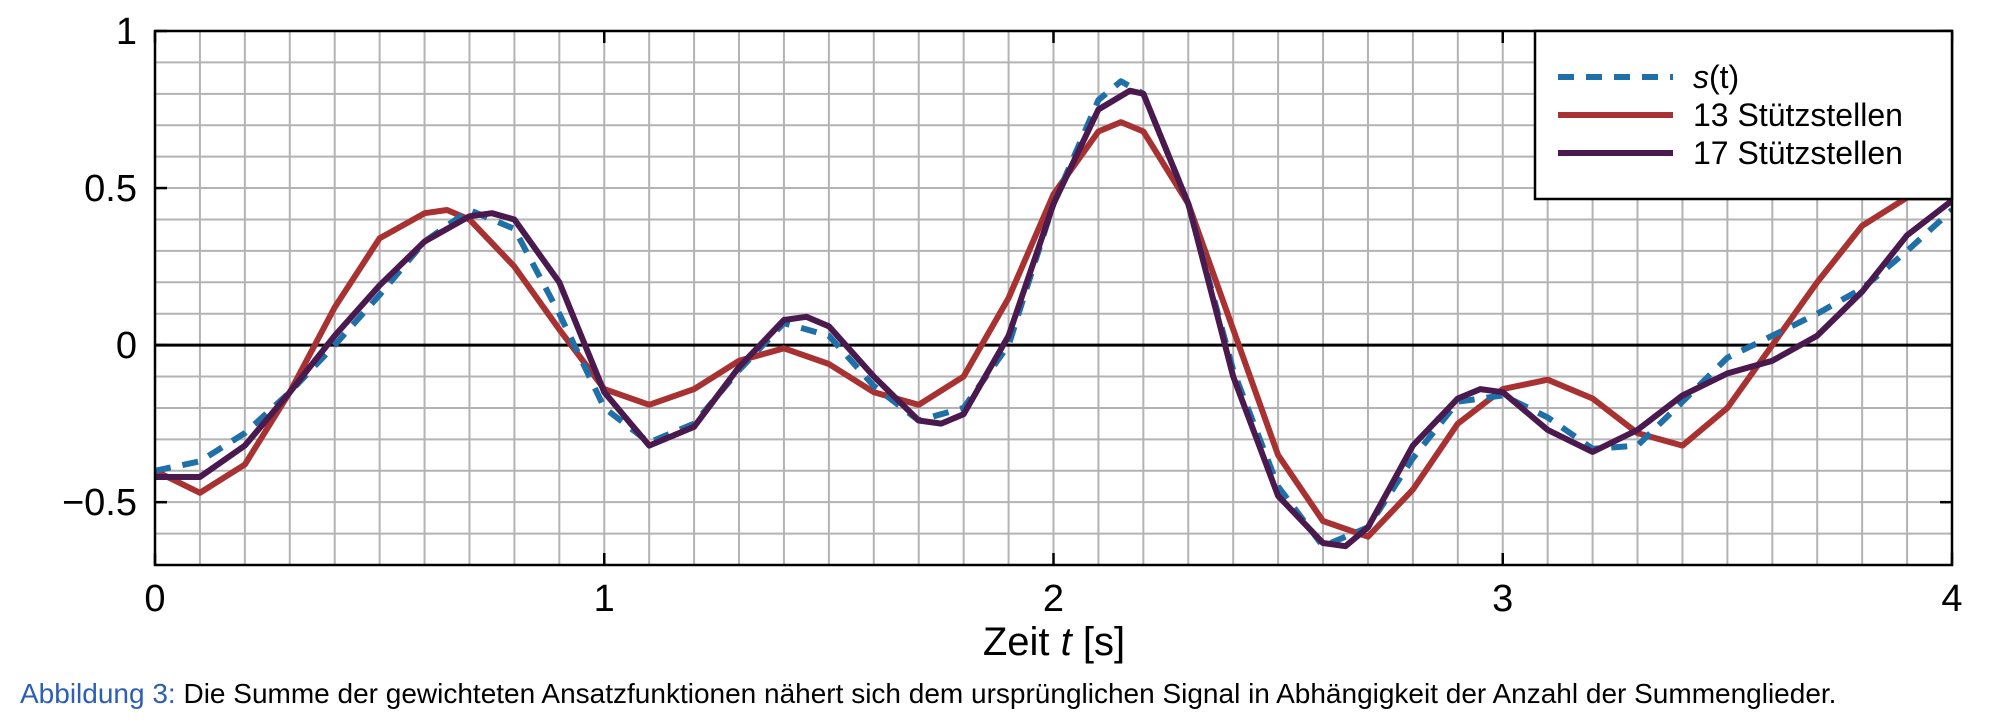 This screenshot has width=2000, height=722. I want to click on legend-label-17: 17 Stützstellen, so click(1798, 153).